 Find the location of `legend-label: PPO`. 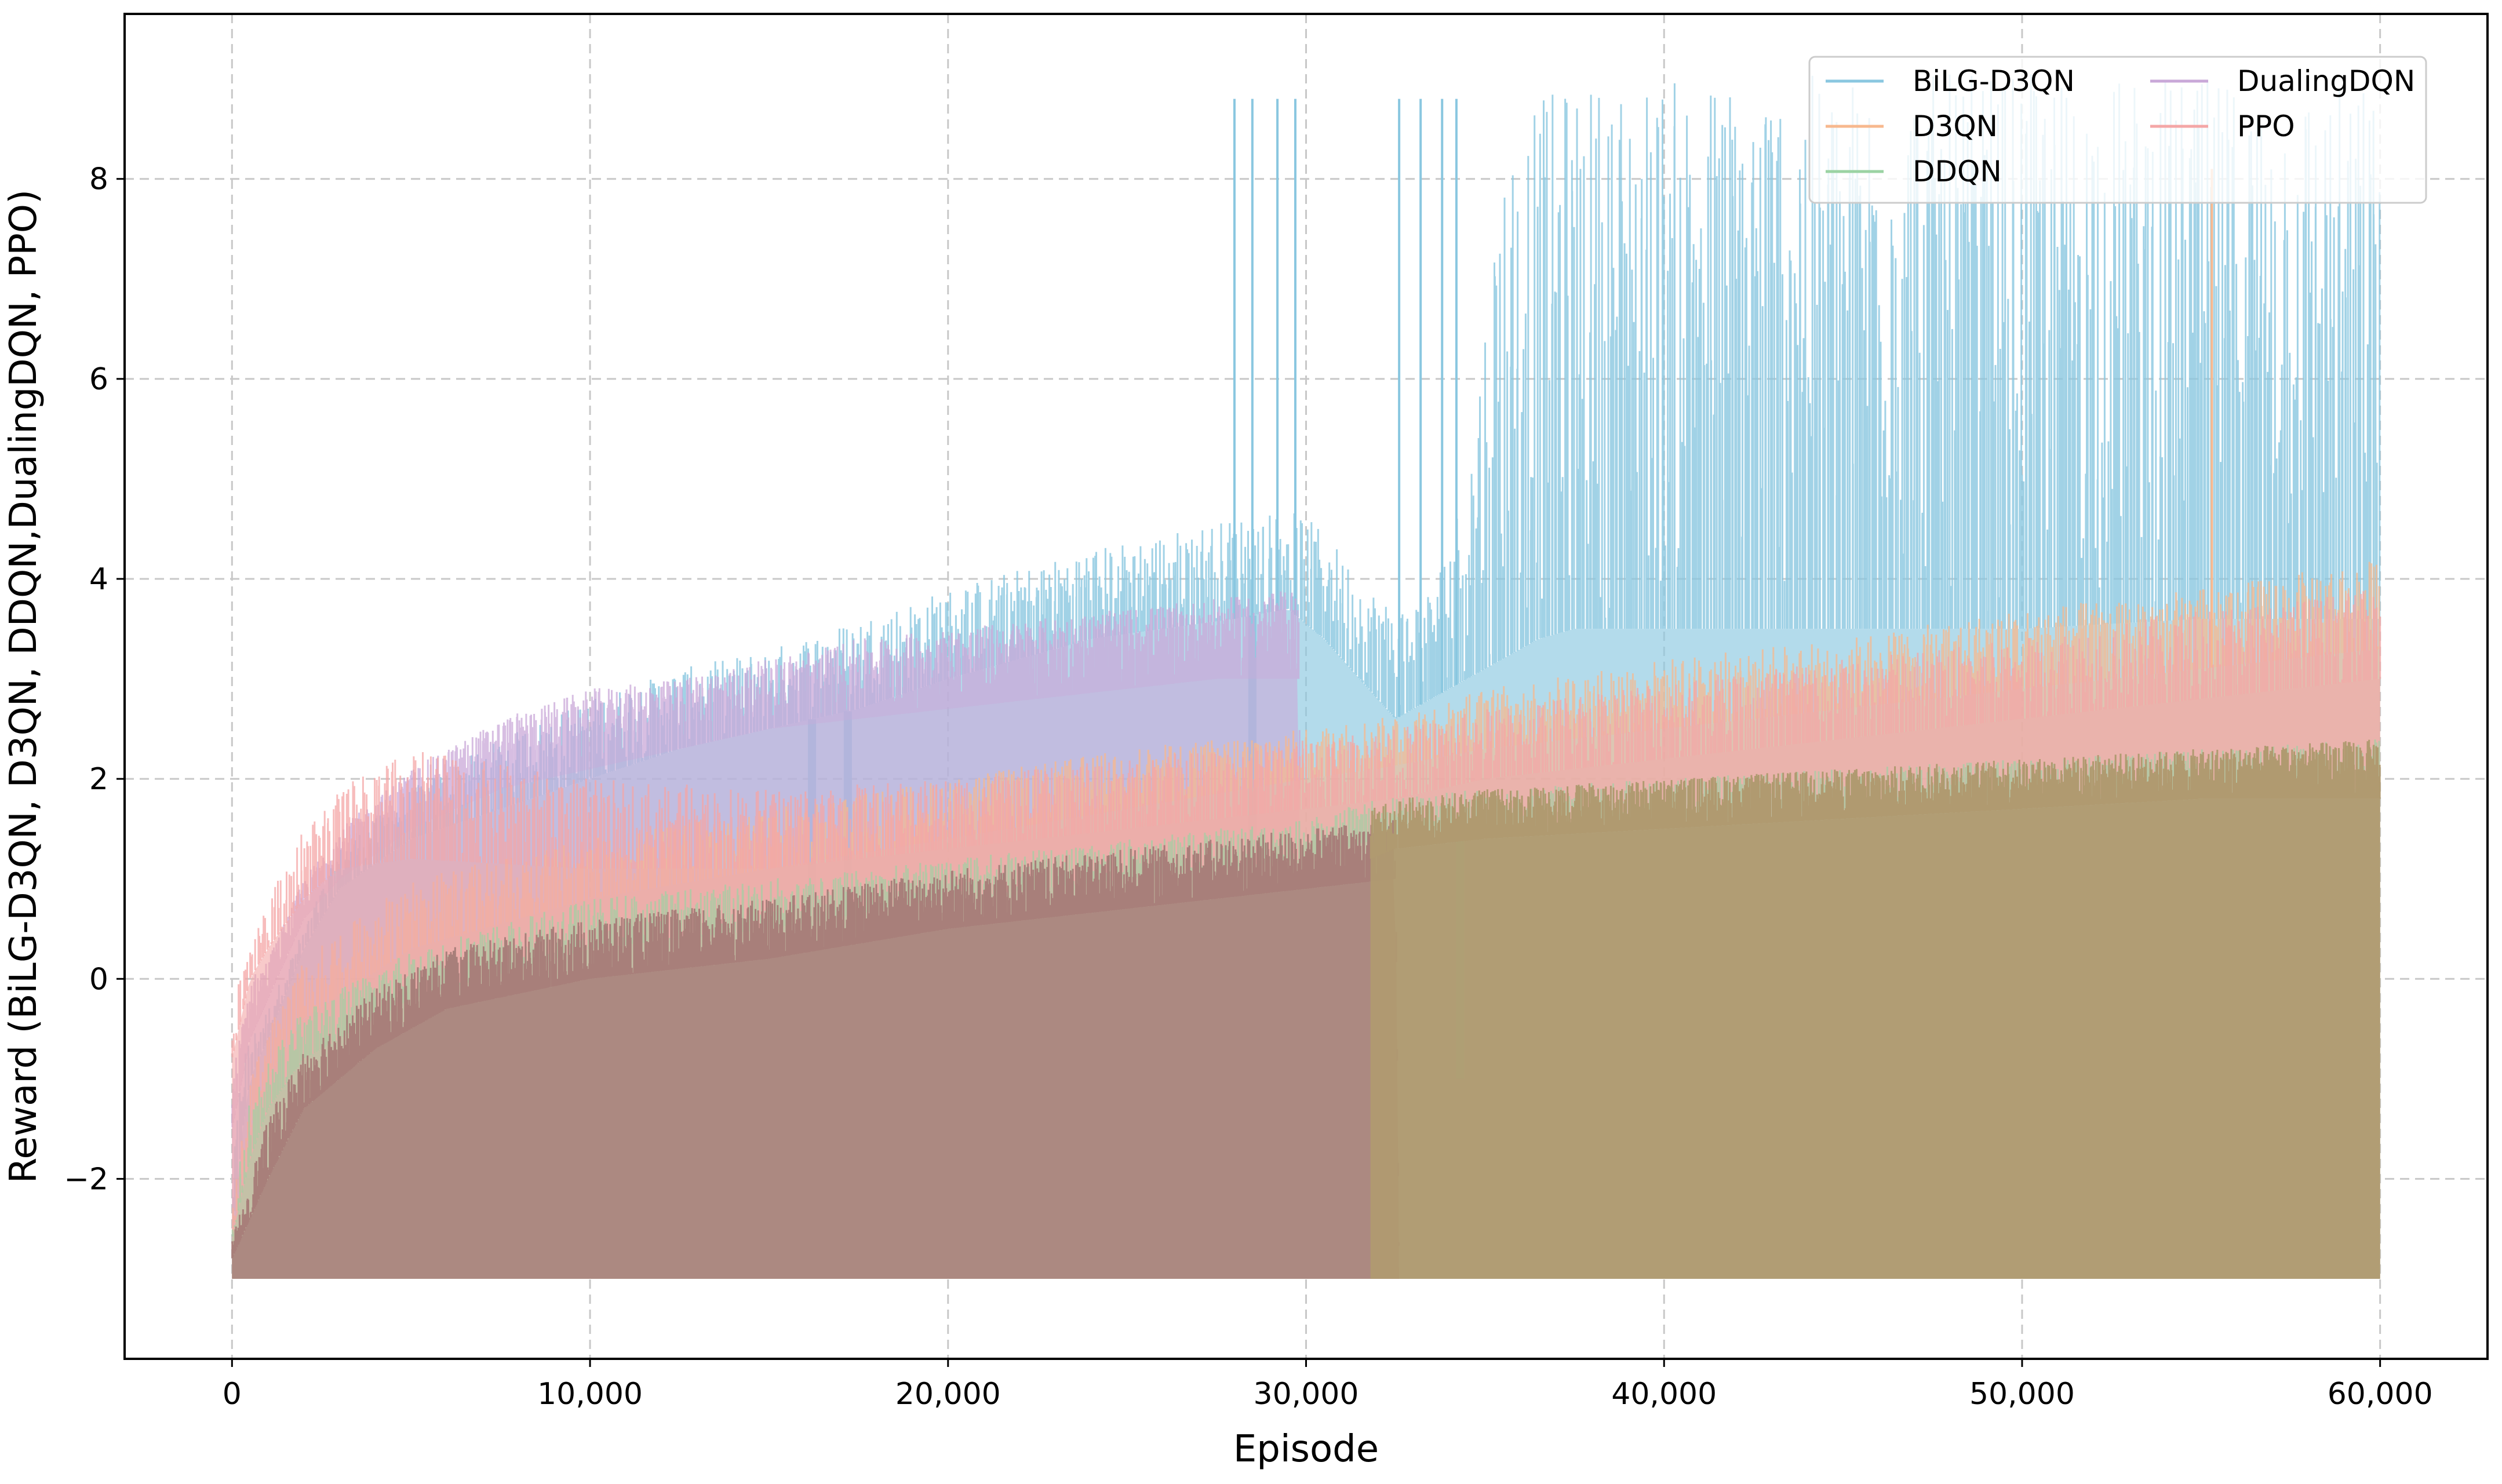

legend-label: PPO is located at coordinates (2266, 126).